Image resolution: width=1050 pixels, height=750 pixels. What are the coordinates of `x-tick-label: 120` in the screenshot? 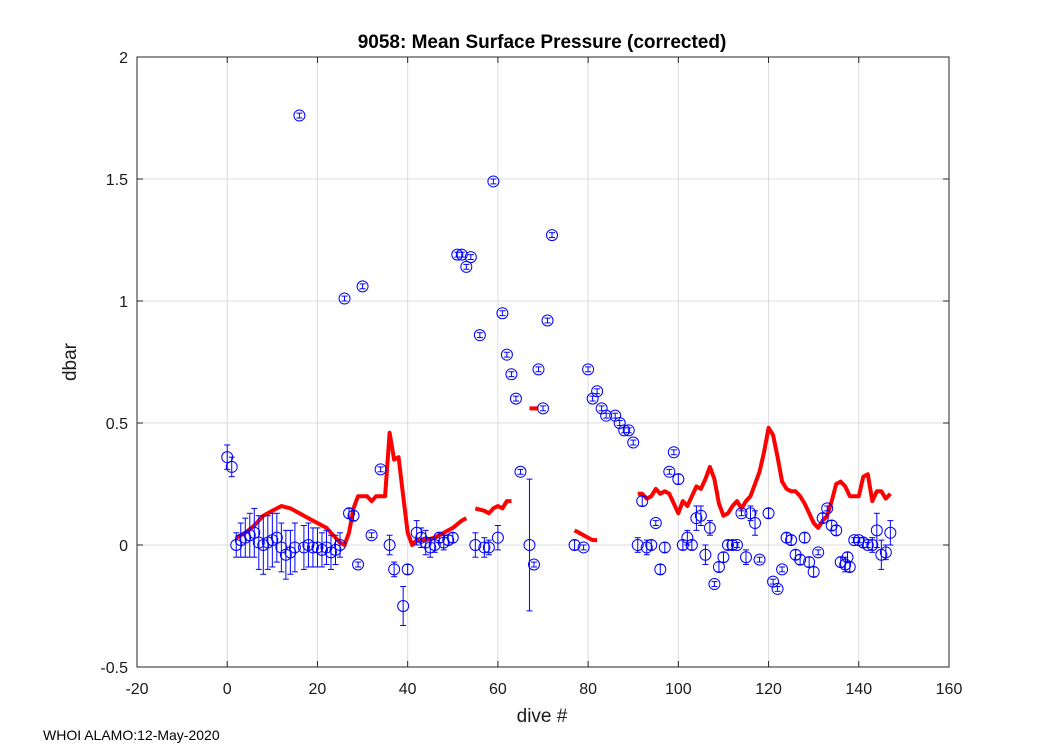 It's located at (768, 689).